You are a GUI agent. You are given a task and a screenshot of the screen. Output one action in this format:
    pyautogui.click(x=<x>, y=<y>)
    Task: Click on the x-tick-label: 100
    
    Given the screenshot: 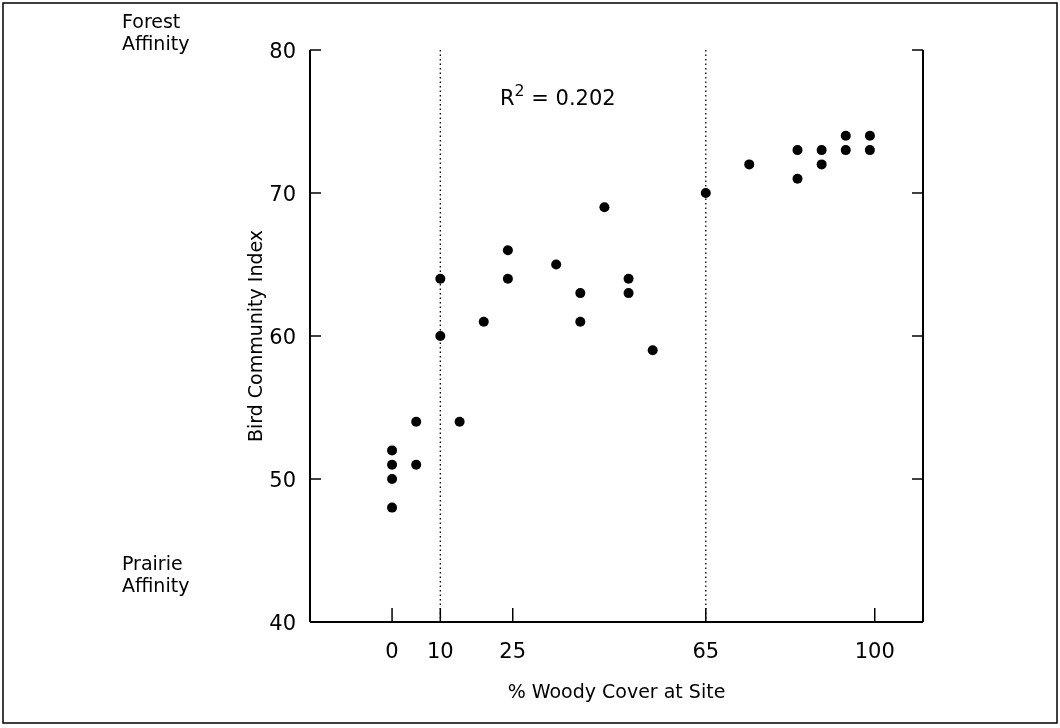 What is the action you would take?
    pyautogui.click(x=874, y=651)
    